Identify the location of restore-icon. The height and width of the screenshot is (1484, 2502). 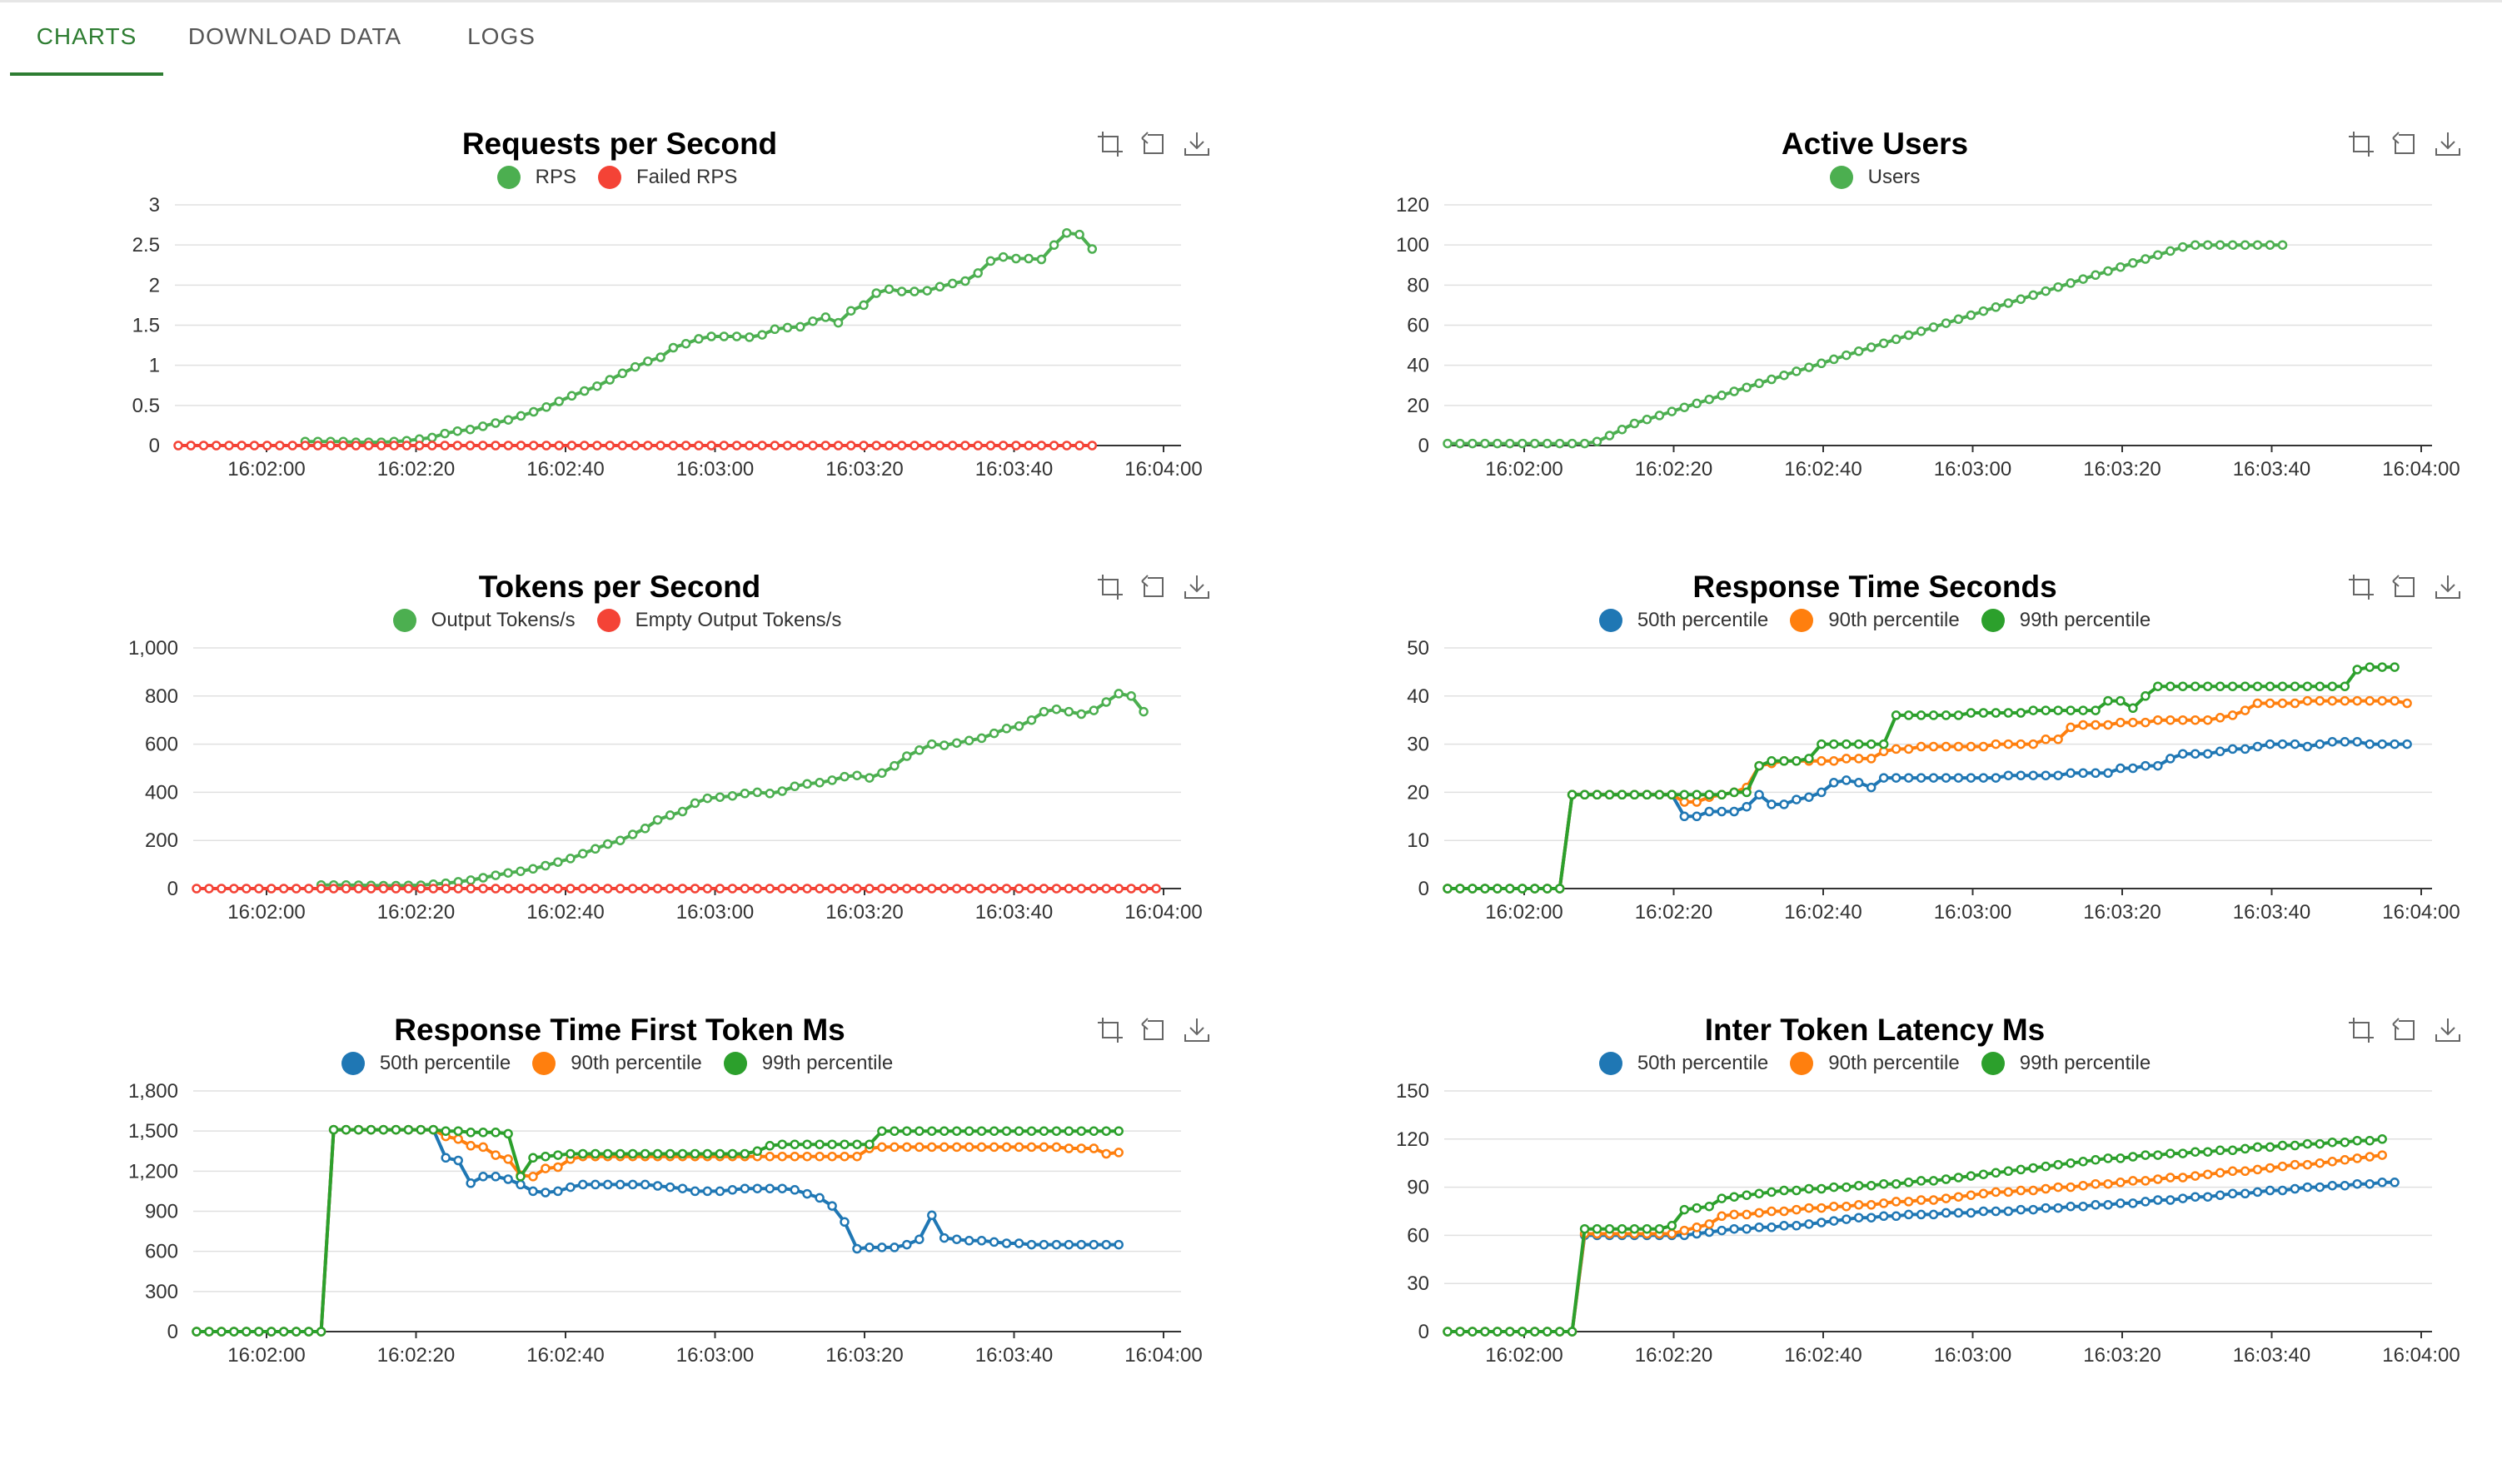
(1153, 144).